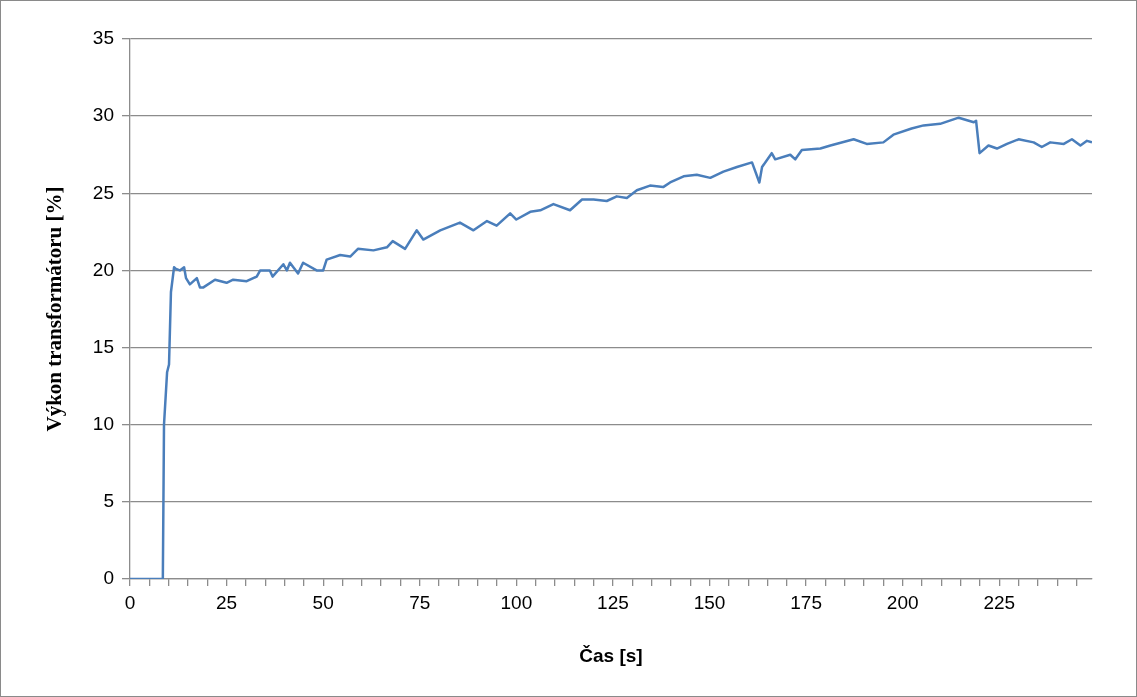  What do you see at coordinates (108, 501) in the screenshot?
I see `y-tick-label: 5` at bounding box center [108, 501].